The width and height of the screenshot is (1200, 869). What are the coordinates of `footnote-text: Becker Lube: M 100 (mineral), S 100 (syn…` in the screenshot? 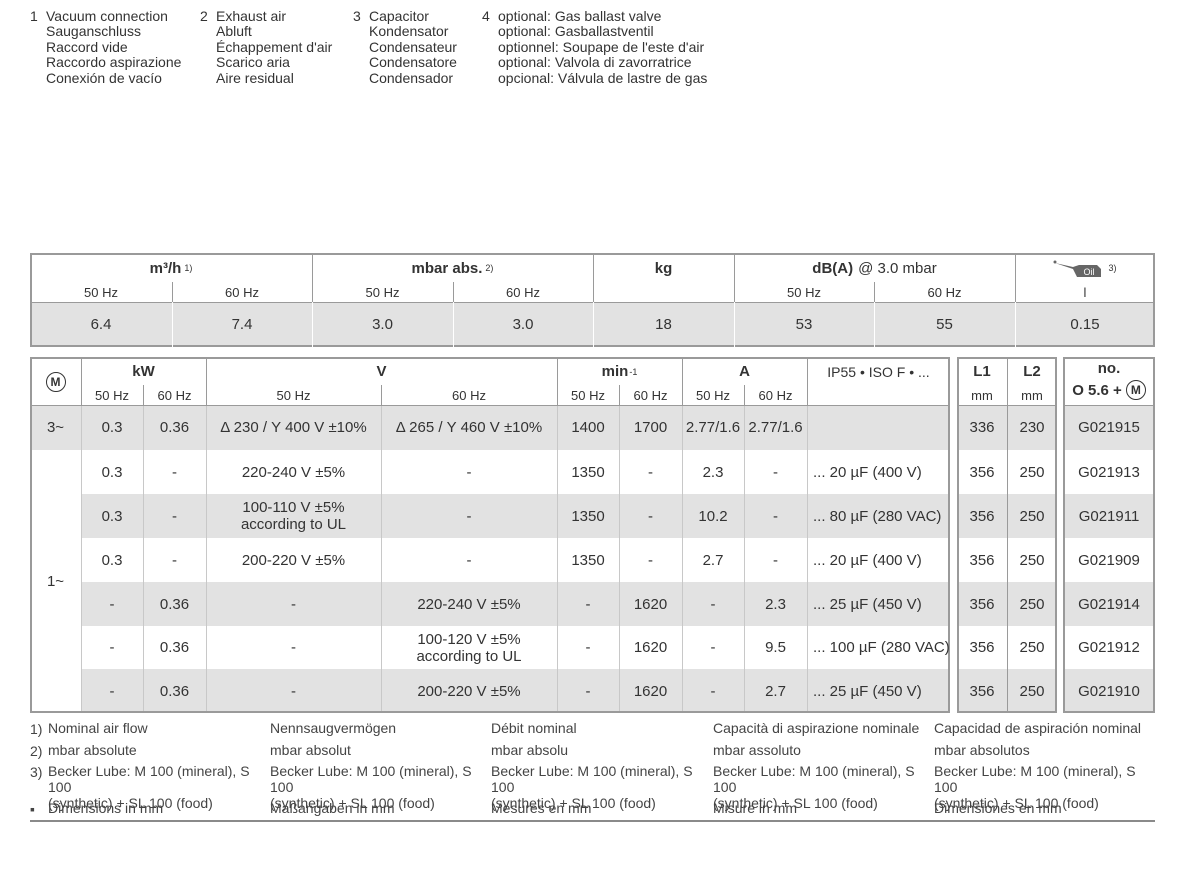 It's located at (371, 787).